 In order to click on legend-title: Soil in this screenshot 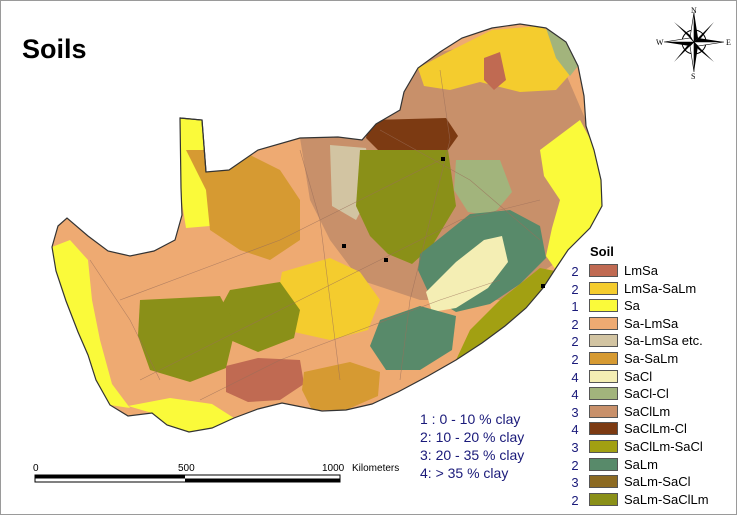, I will do `click(602, 251)`.